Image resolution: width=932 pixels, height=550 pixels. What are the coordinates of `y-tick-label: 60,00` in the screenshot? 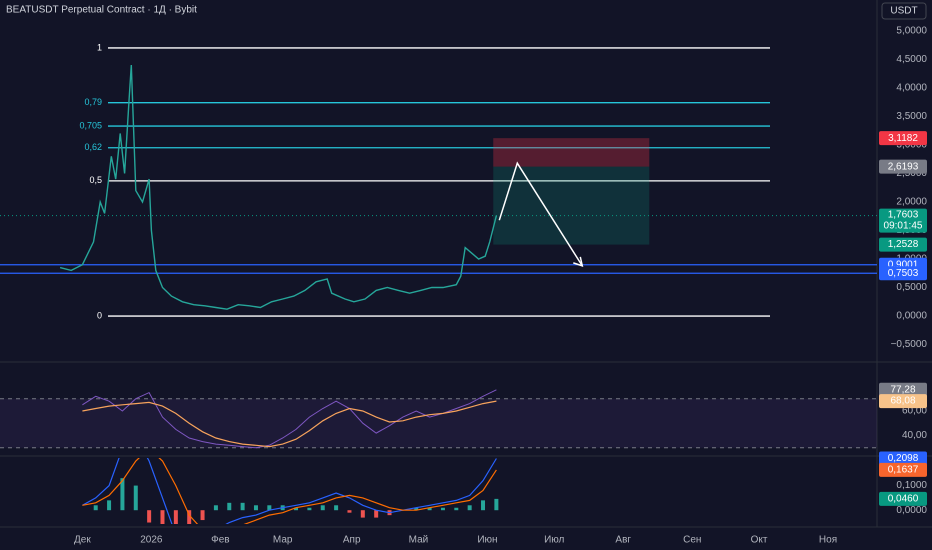 It's located at (914, 411).